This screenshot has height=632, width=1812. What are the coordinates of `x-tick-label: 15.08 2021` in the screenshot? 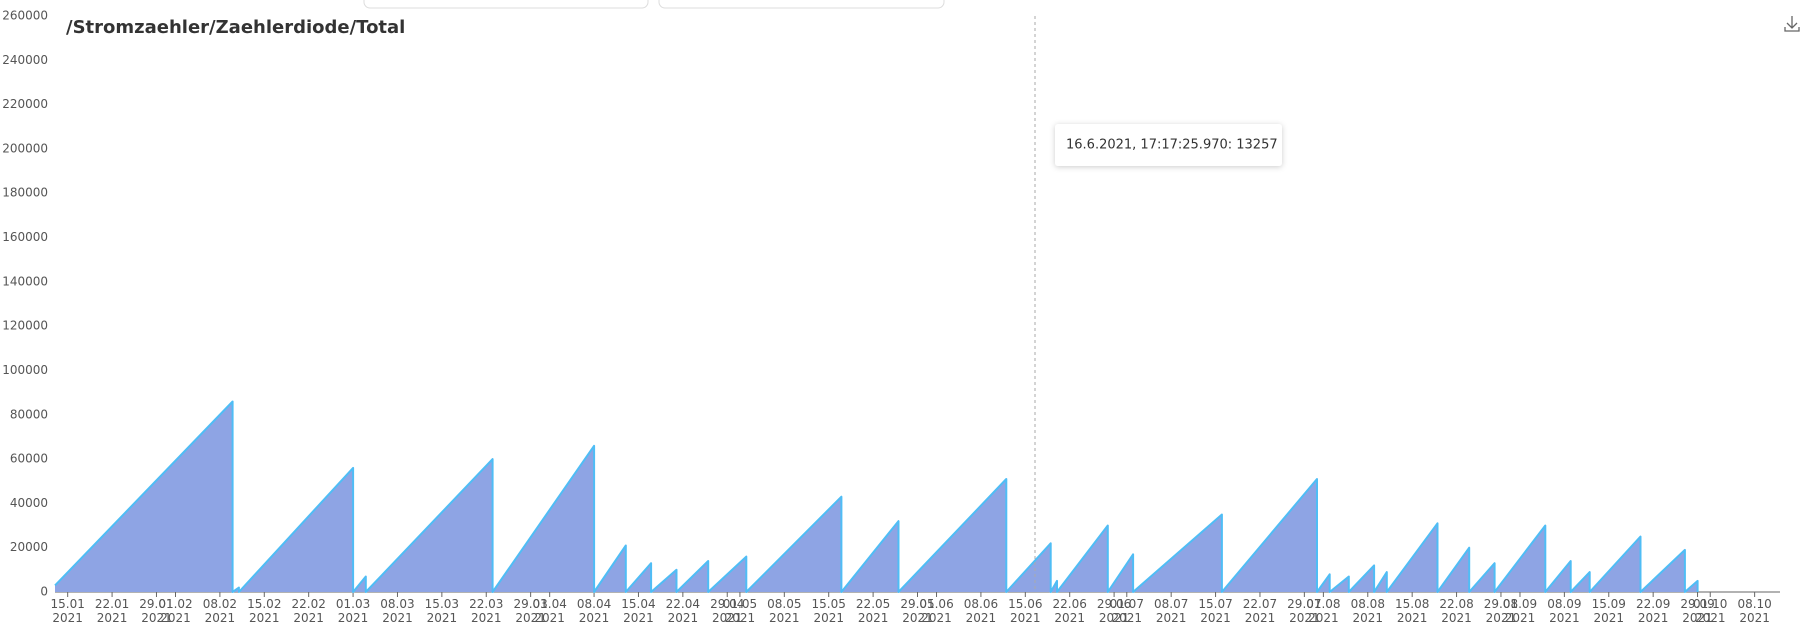 It's located at (1412, 611).